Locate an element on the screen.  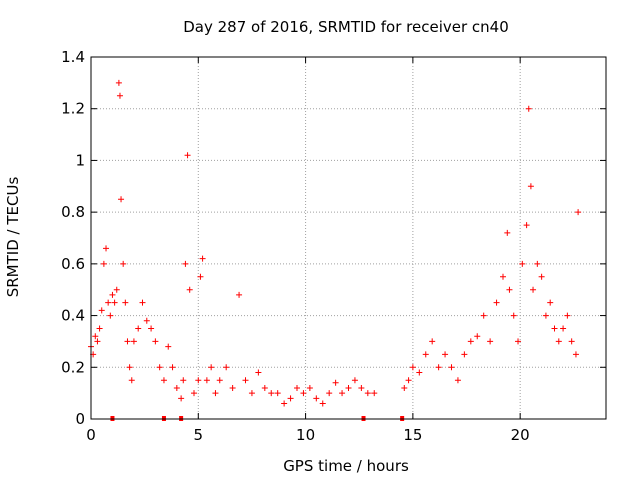
y-tick-label: 0.2 is located at coordinates (73, 367).